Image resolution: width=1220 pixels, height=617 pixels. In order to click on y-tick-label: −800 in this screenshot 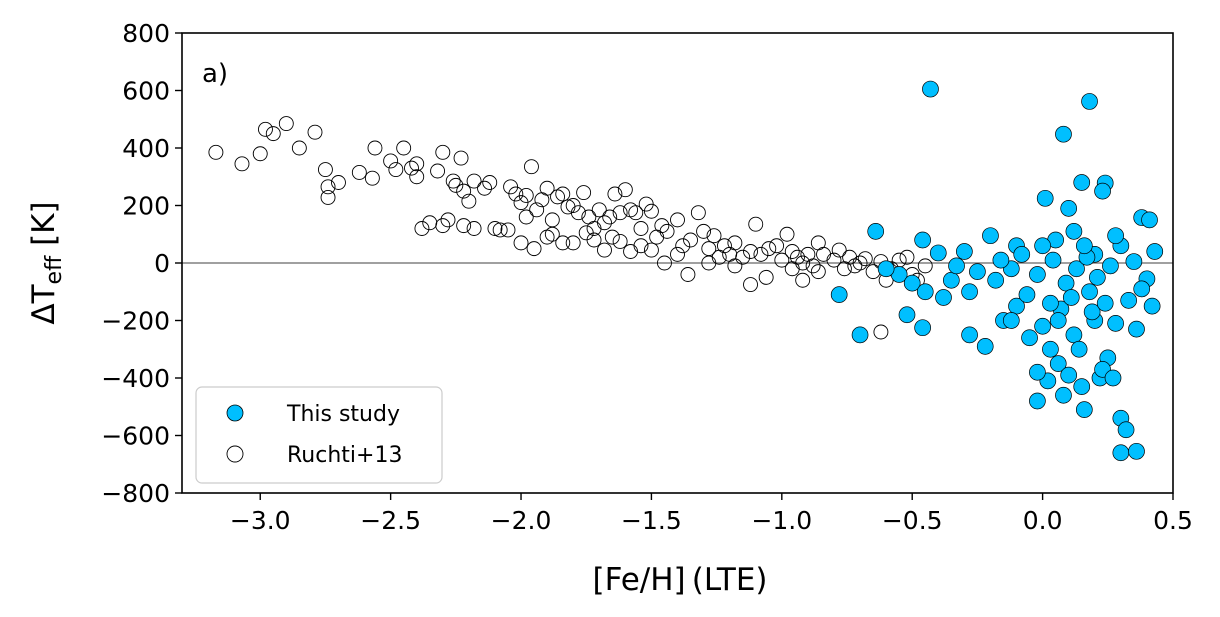, I will do `click(135, 493)`.